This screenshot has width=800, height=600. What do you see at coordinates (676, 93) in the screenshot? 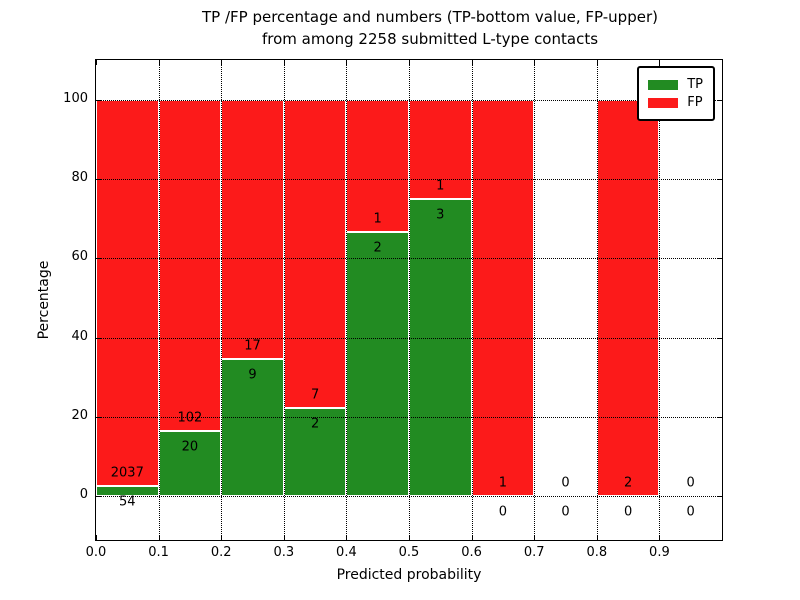
I see `legend: TP FP` at bounding box center [676, 93].